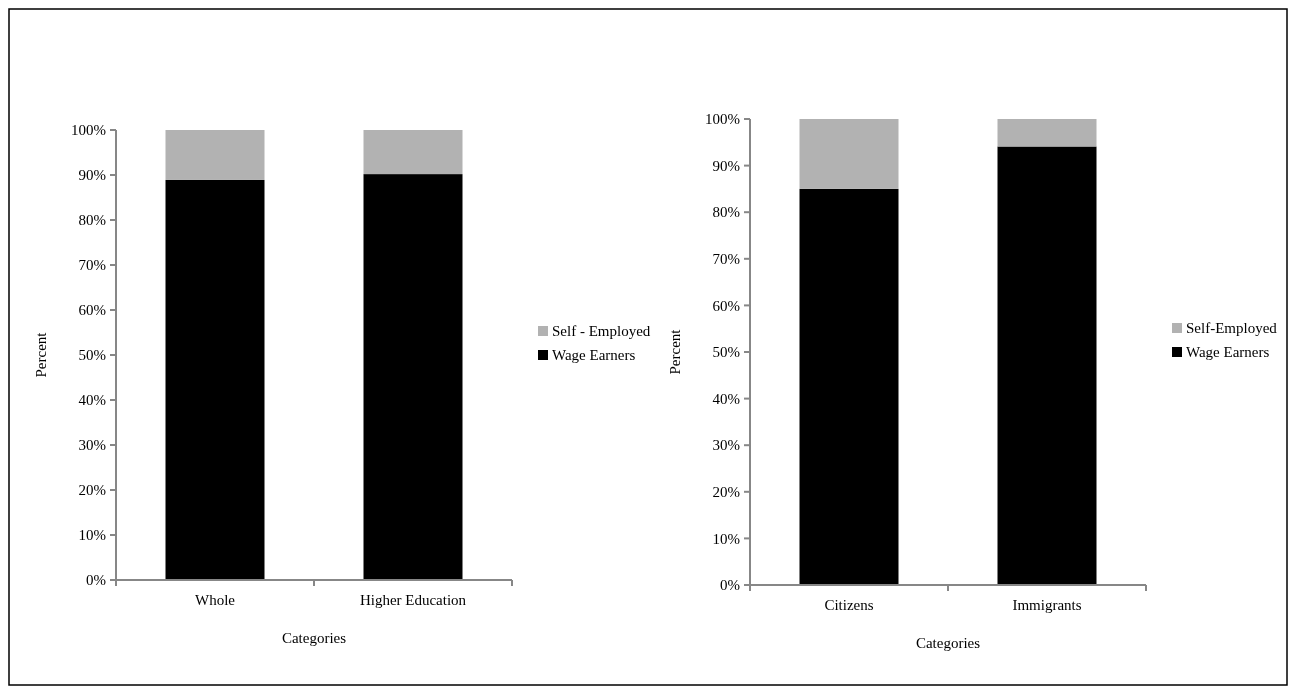 The height and width of the screenshot is (694, 1296). Describe the element at coordinates (1047, 605) in the screenshot. I see `x-tick-label: Immigrants` at that location.